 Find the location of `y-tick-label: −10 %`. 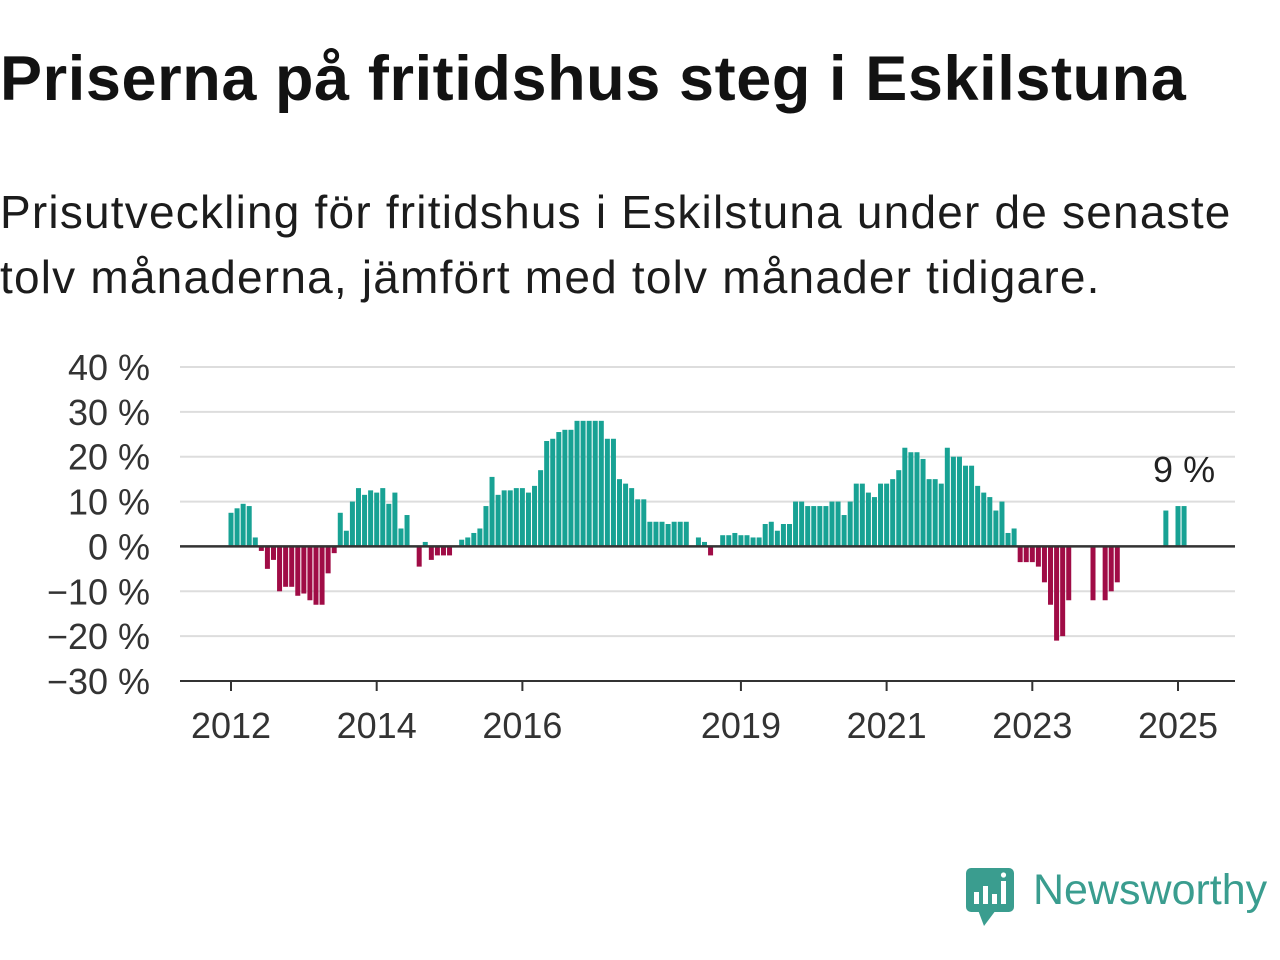

y-tick-label: −10 % is located at coordinates (98, 591).